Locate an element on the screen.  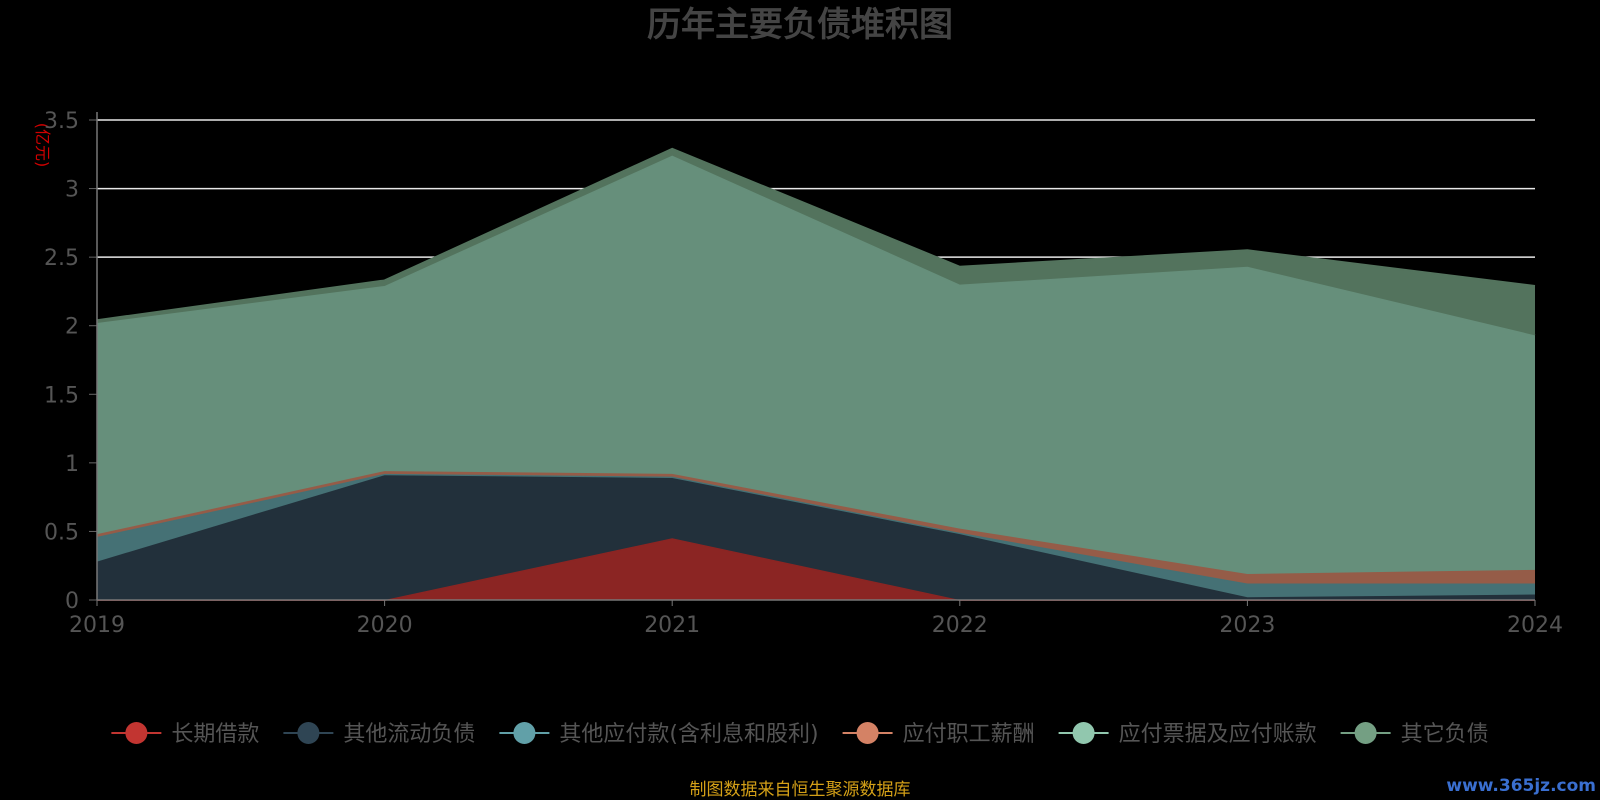
legend-item-长期借款: 长期借款 is located at coordinates (185, 734).